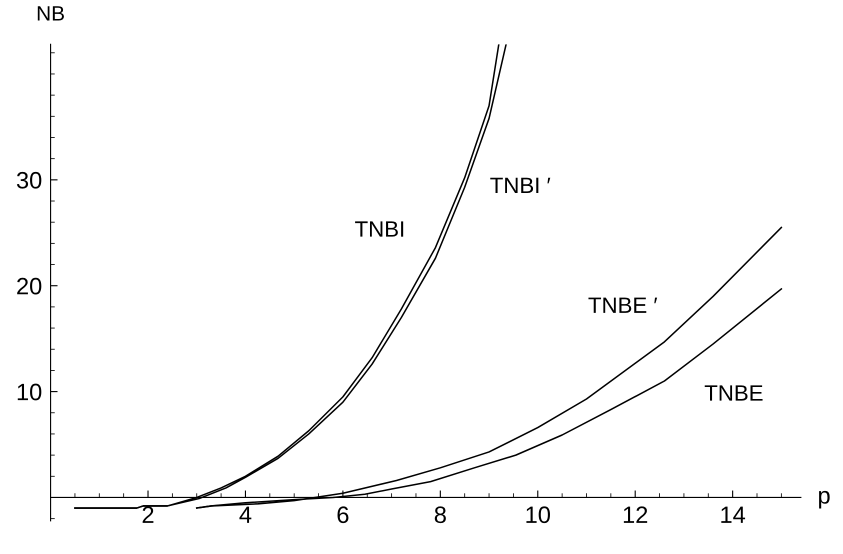 This screenshot has width=843, height=554. I want to click on x-tick-label: 6, so click(343, 515).